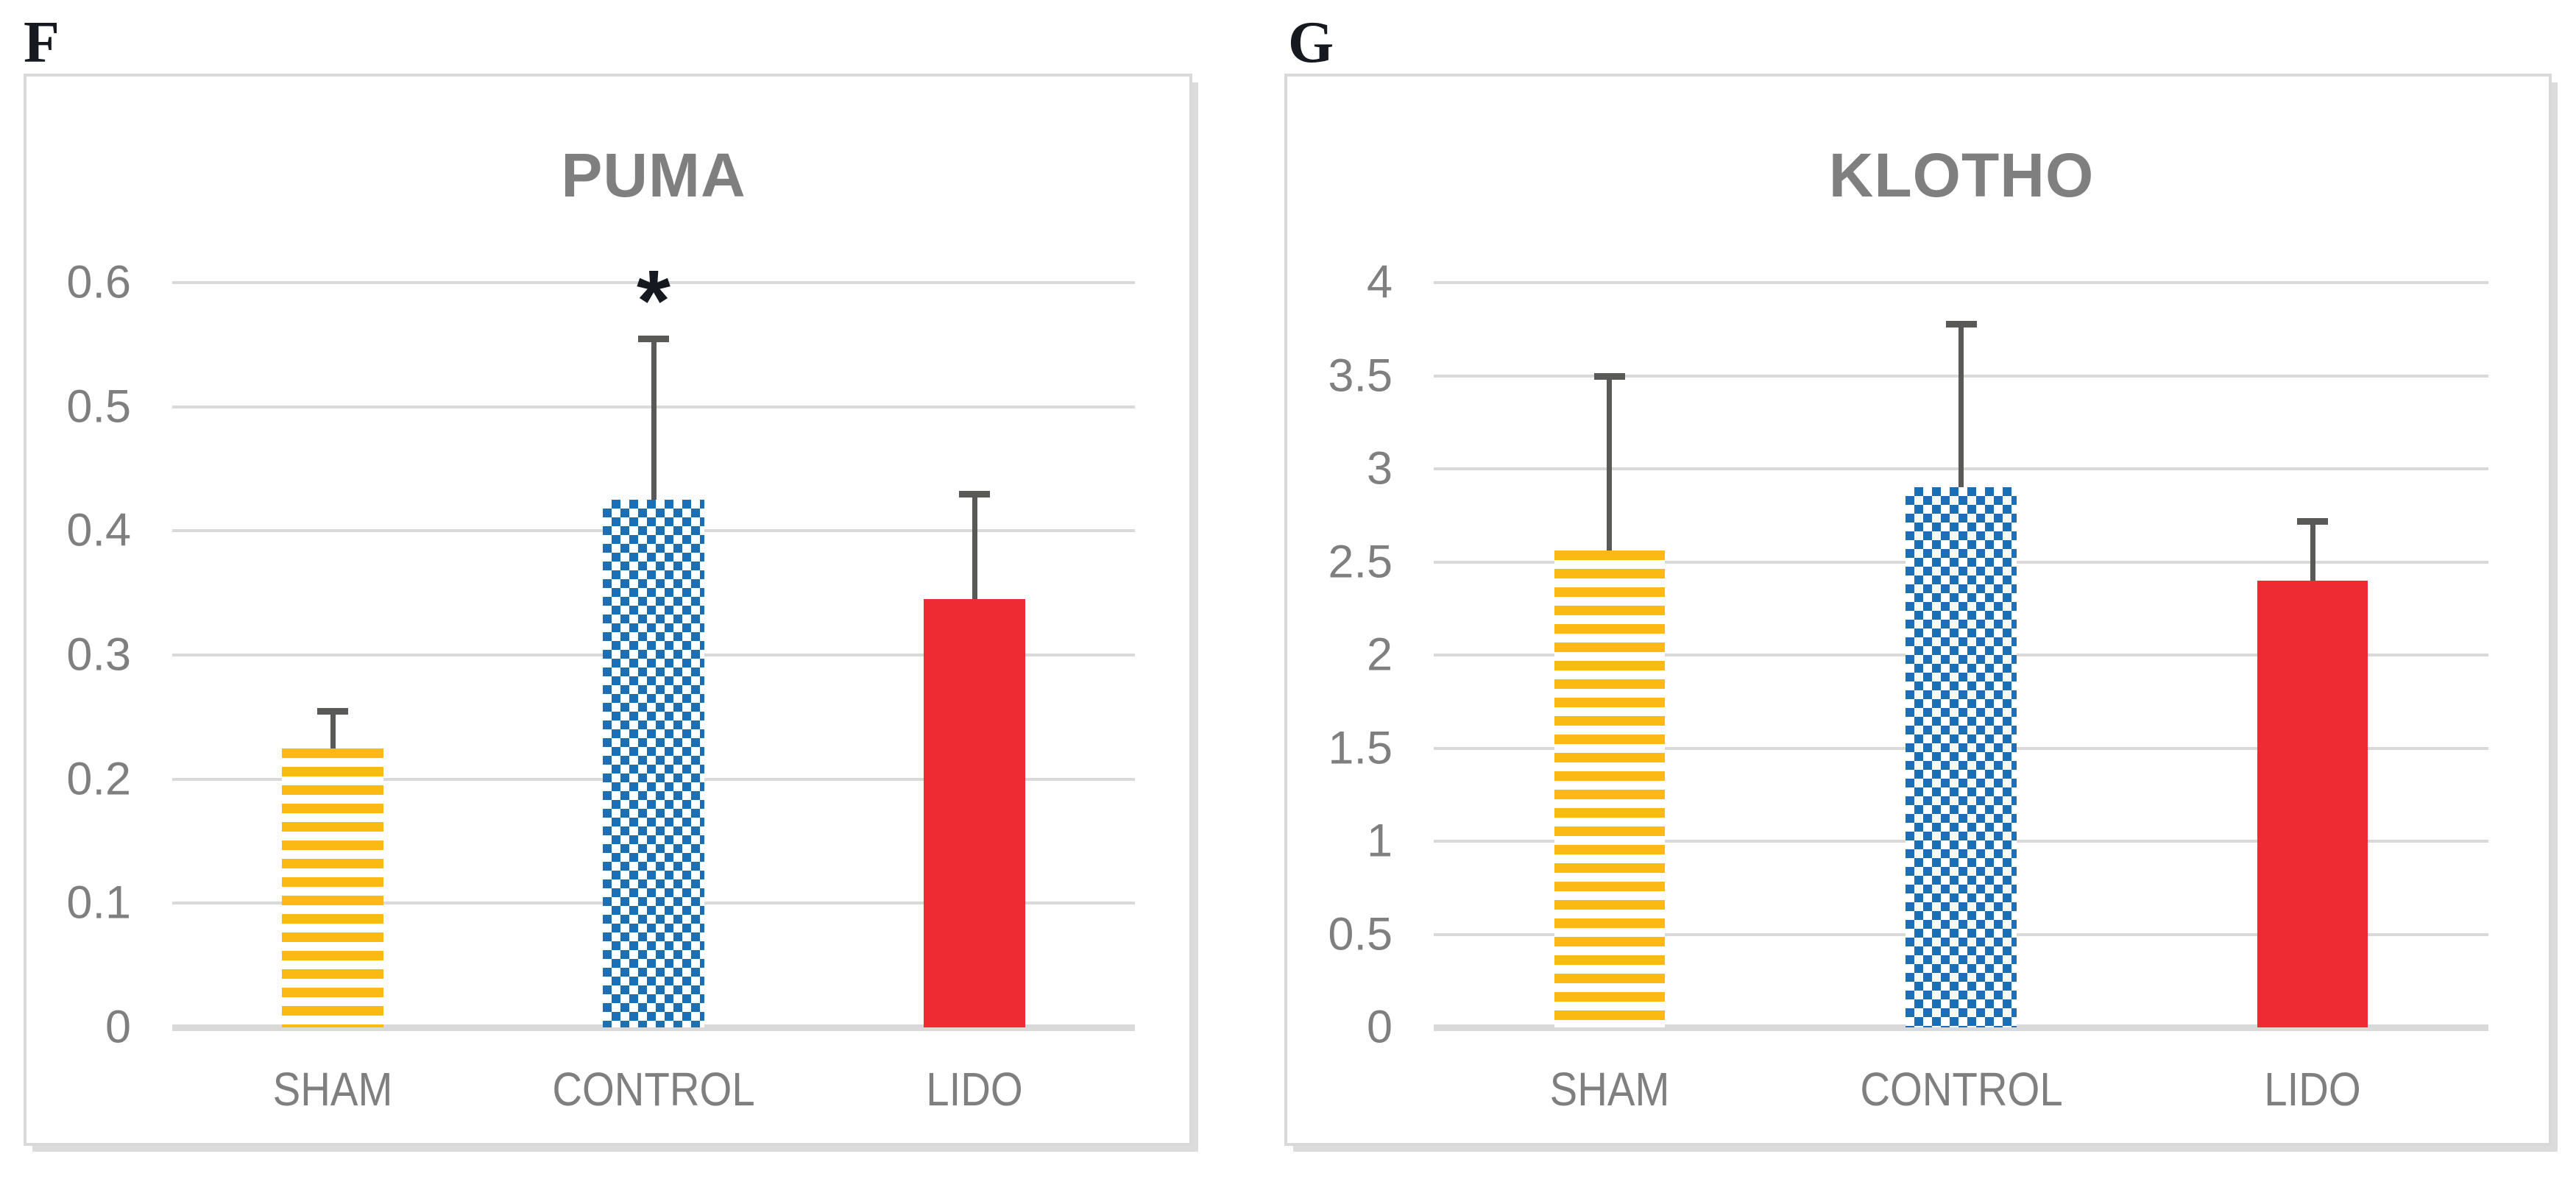 This screenshot has width=2576, height=1179. What do you see at coordinates (98, 903) in the screenshot?
I see `y-tick-label: 0.1` at bounding box center [98, 903].